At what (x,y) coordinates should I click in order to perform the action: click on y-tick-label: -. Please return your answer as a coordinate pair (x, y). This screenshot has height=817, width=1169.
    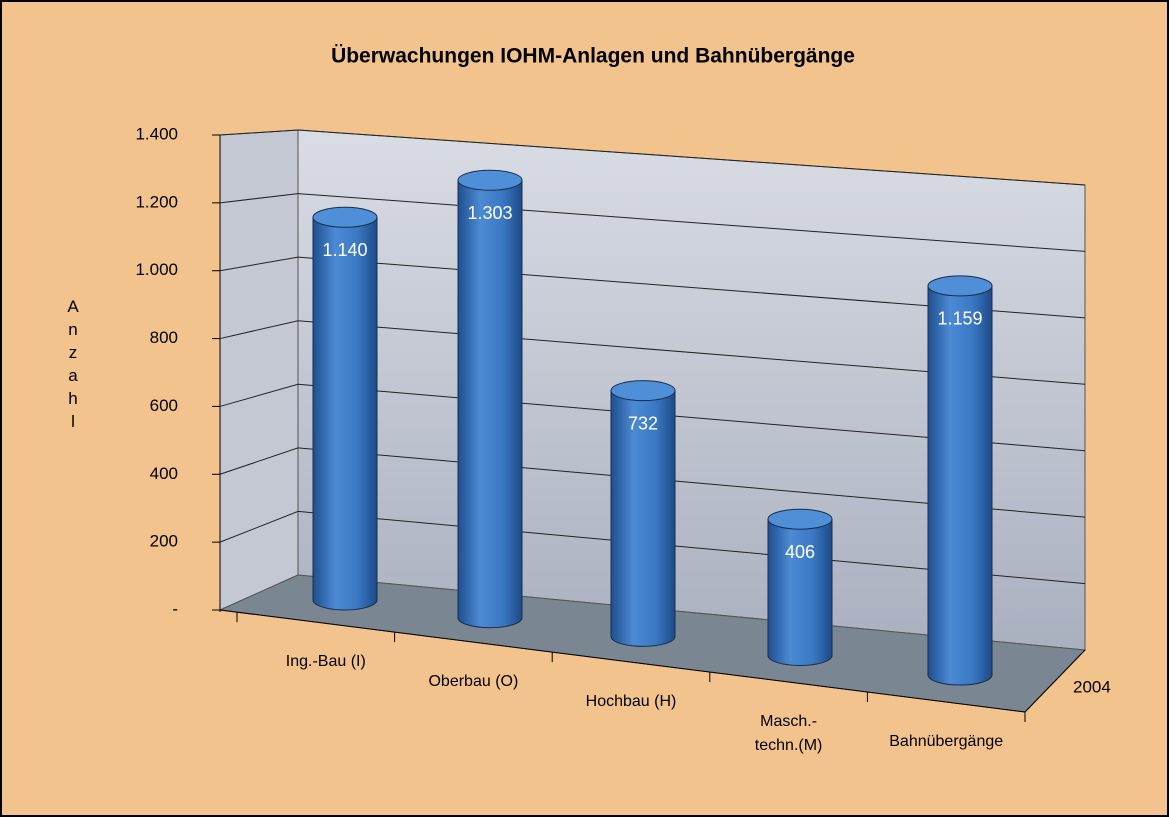
    Looking at the image, I should click on (175, 608).